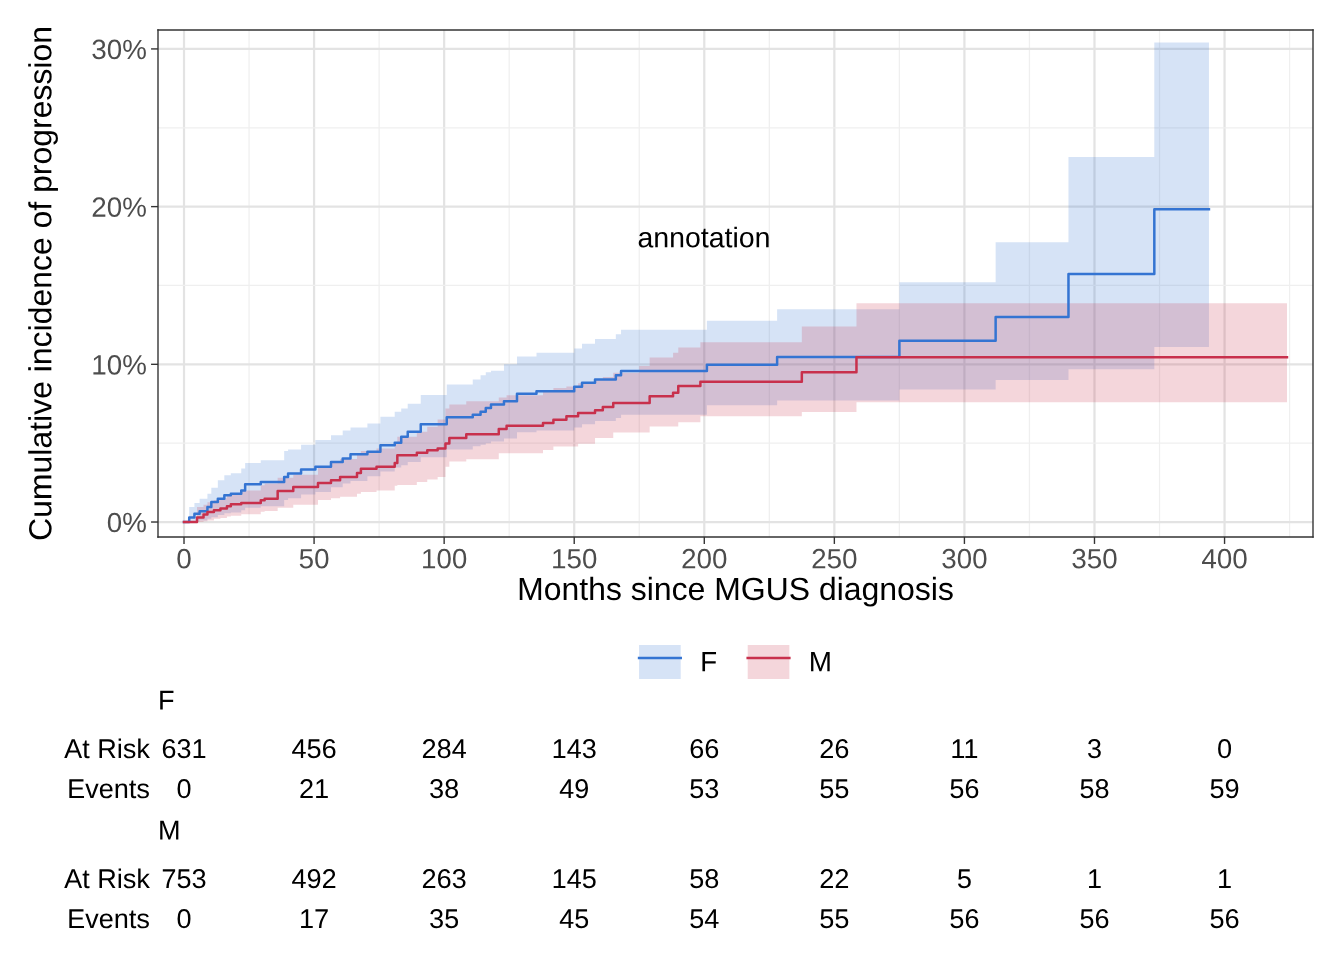 This screenshot has height=960, width=1344. Describe the element at coordinates (573, 789) in the screenshot. I see `text: 49` at that location.